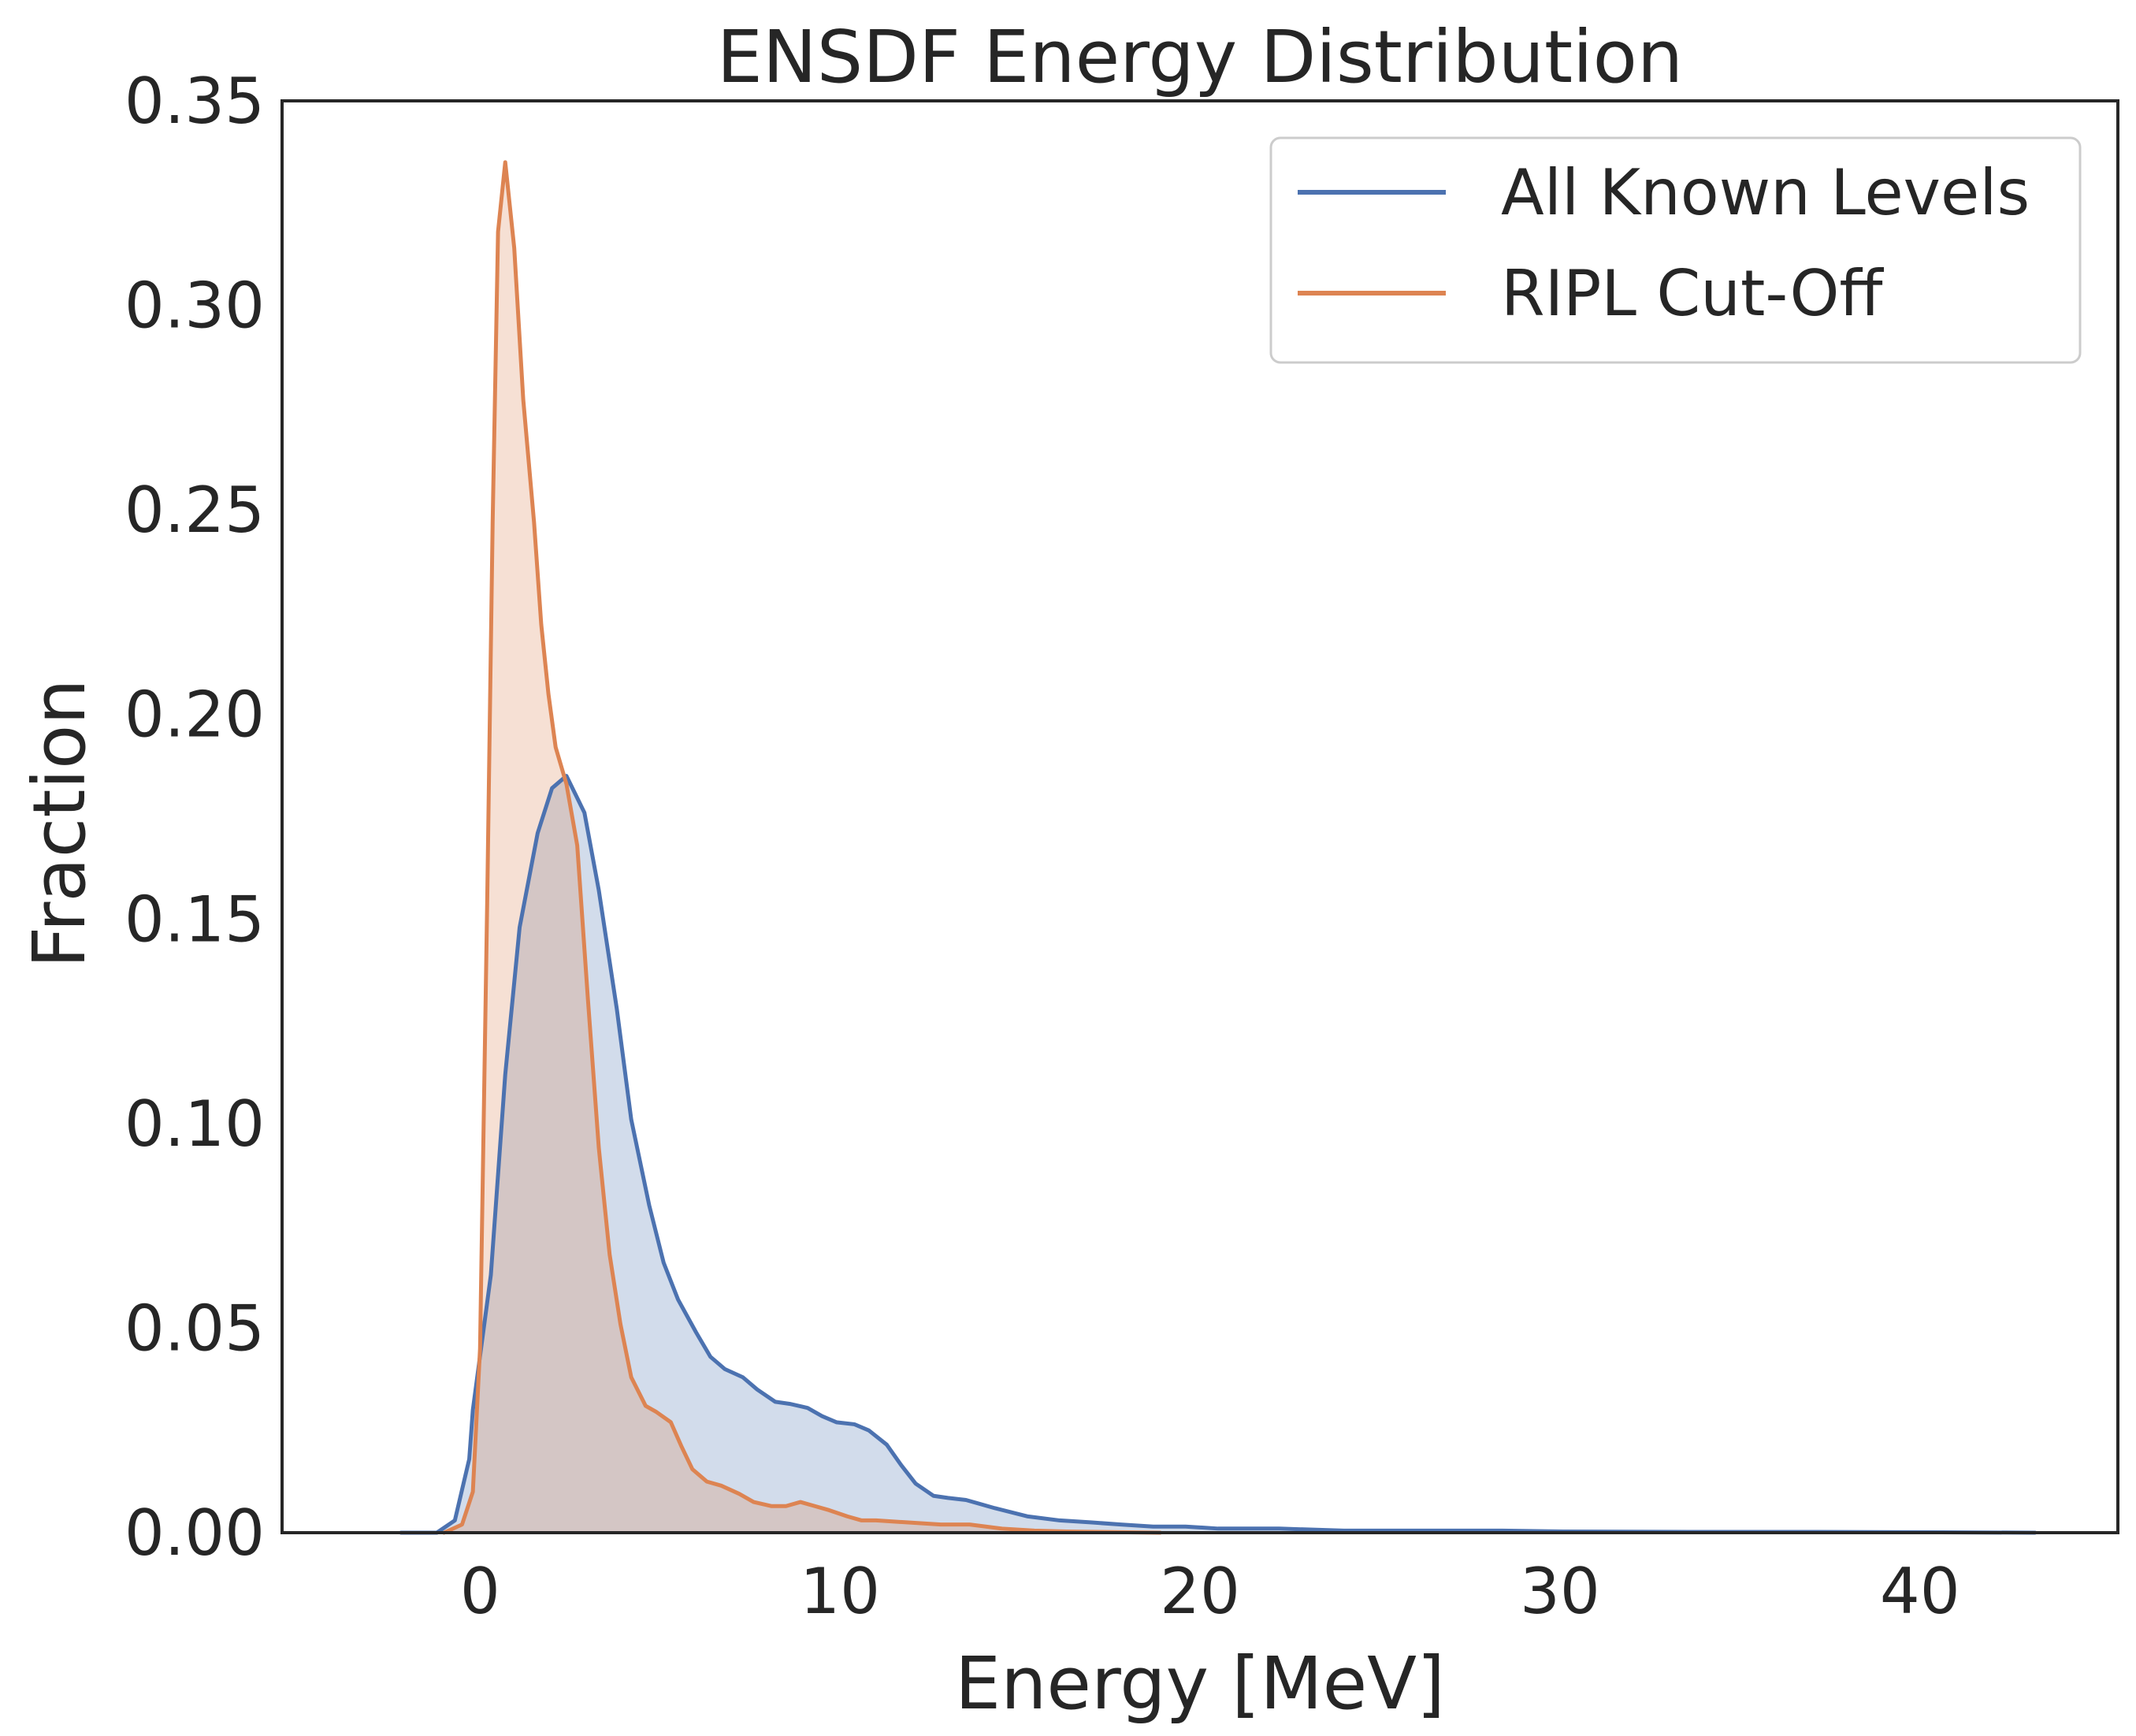  Describe the element at coordinates (1692, 293) in the screenshot. I see `legend-label-ripl-cut-off: RIPL Cut-Off` at that location.